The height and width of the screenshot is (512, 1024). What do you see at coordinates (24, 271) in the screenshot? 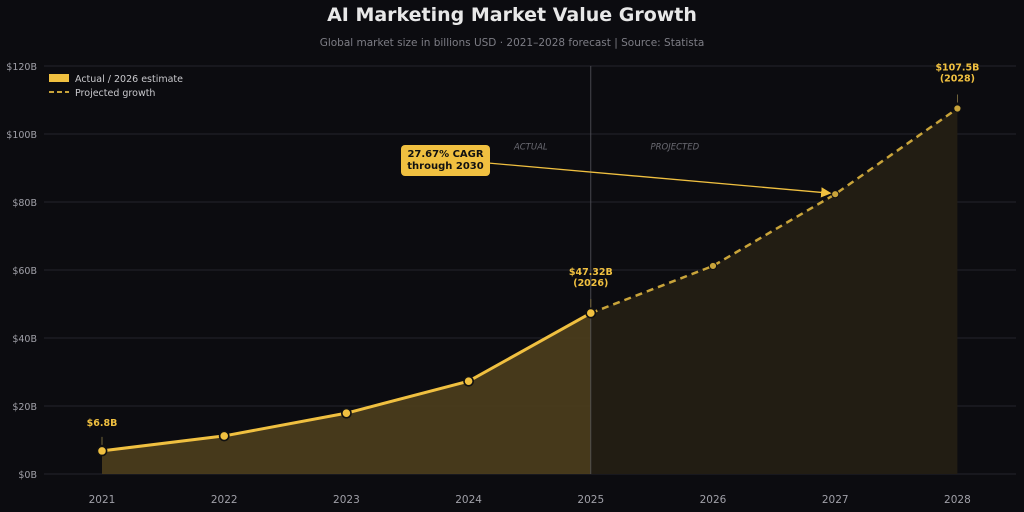
I see `y-tick-label: $60B` at bounding box center [24, 271].